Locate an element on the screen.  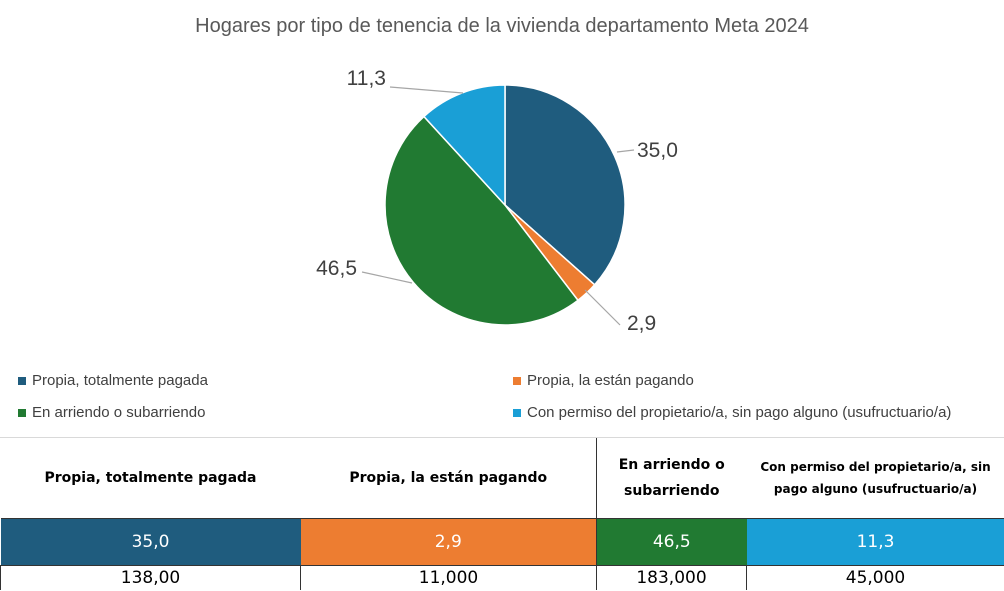
legend-label: Propia, la están pagando is located at coordinates (610, 380).